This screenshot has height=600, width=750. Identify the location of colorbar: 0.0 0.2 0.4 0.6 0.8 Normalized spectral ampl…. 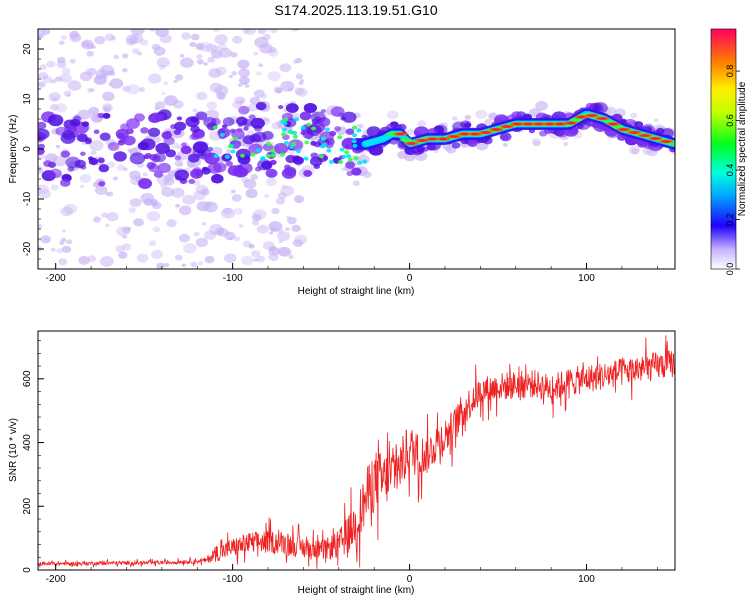
(729, 151).